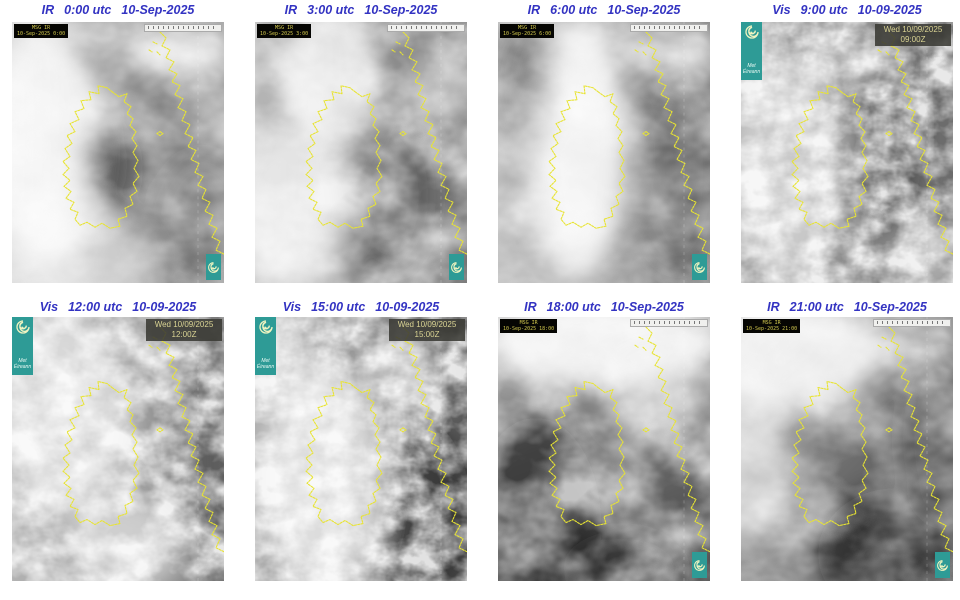  I want to click on satellite-image: Met Éireann Wed 10/09/2025 15:00Z, so click(361, 449).